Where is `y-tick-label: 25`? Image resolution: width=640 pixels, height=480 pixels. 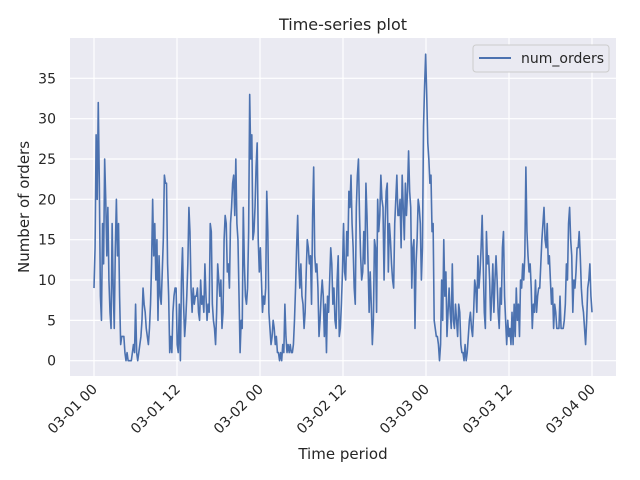 y-tick-label: 25 is located at coordinates (47, 160).